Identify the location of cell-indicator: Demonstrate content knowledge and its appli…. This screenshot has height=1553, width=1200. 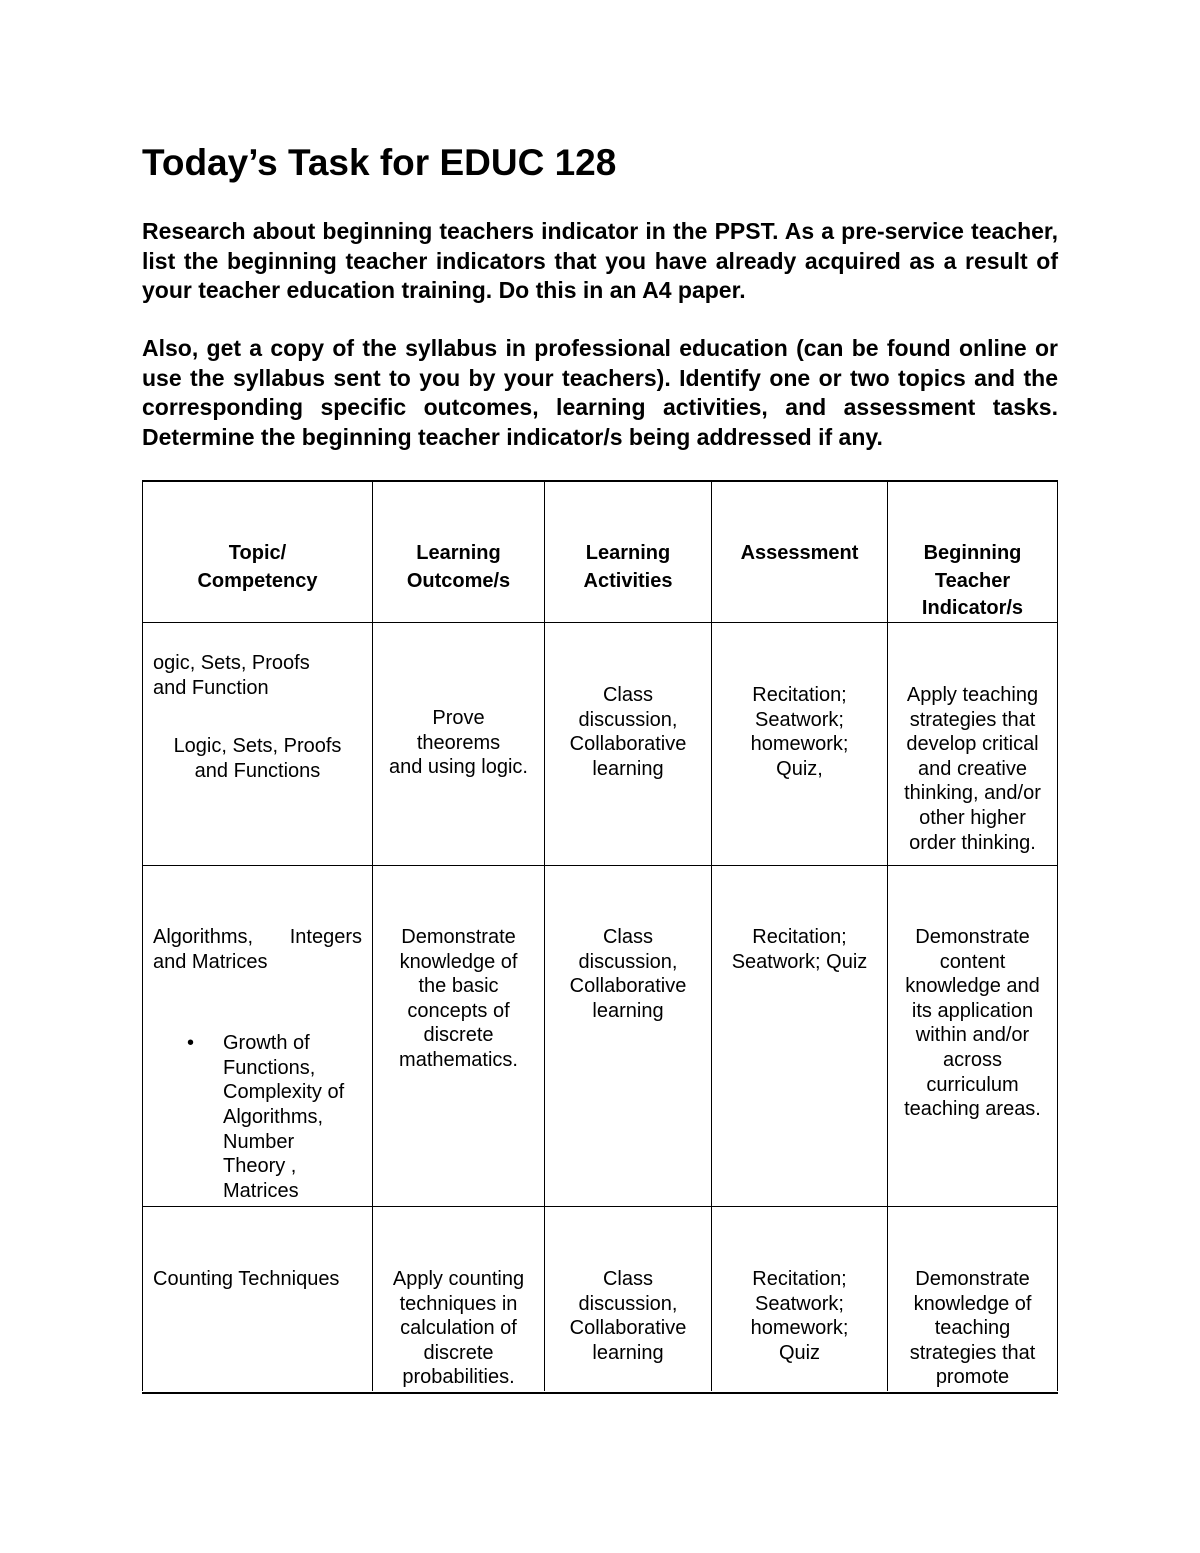
(972, 1036).